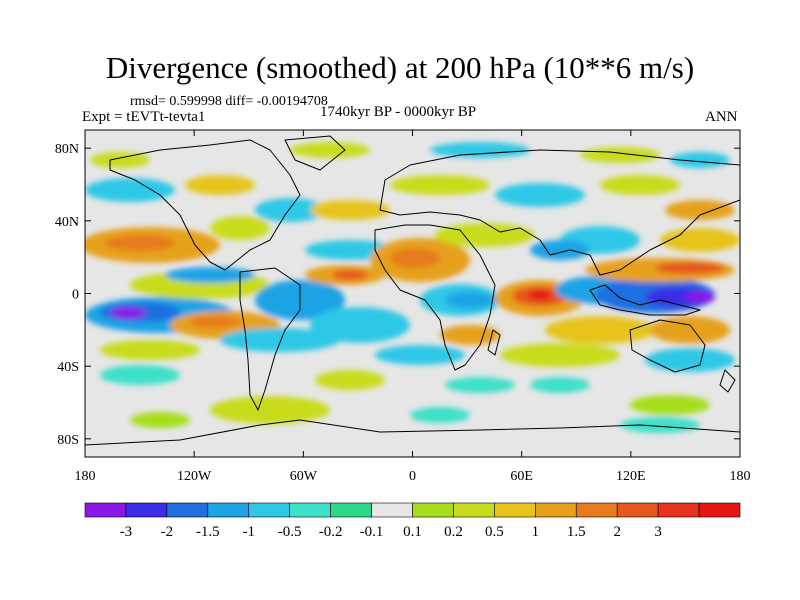 Image resolution: width=800 pixels, height=600 pixels. Describe the element at coordinates (721, 117) in the screenshot. I see `season-label: ANN` at that location.